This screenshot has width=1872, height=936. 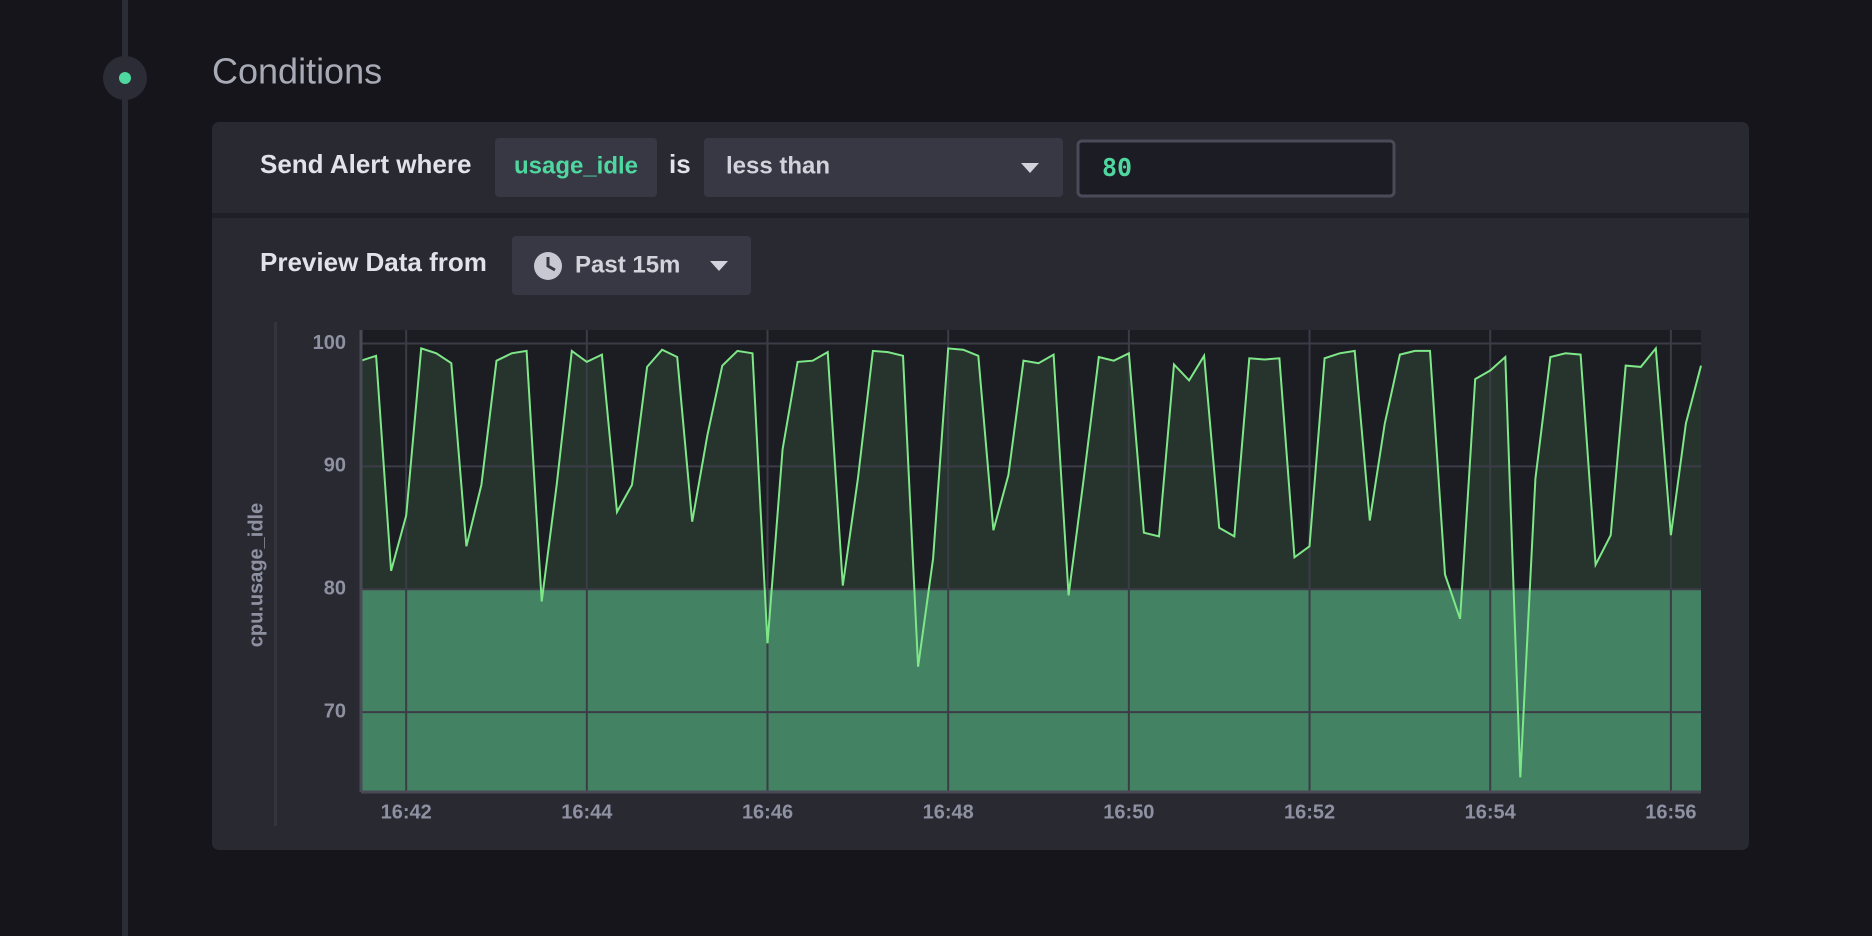 I want to click on x-tick-label: 16:46, so click(x=767, y=812).